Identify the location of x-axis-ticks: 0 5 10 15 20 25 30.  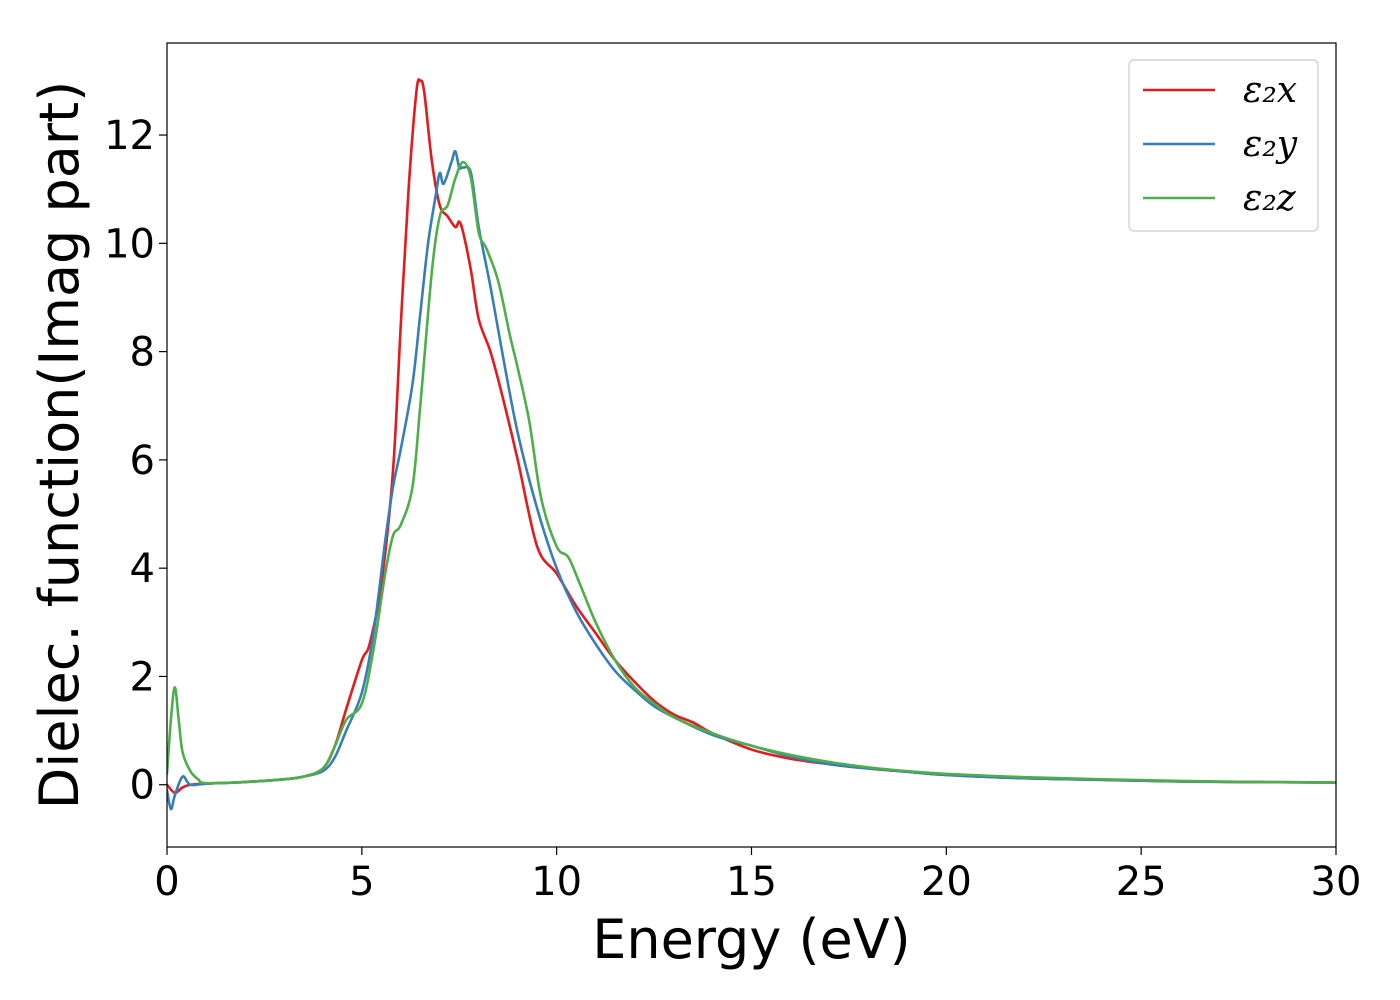
(757, 876).